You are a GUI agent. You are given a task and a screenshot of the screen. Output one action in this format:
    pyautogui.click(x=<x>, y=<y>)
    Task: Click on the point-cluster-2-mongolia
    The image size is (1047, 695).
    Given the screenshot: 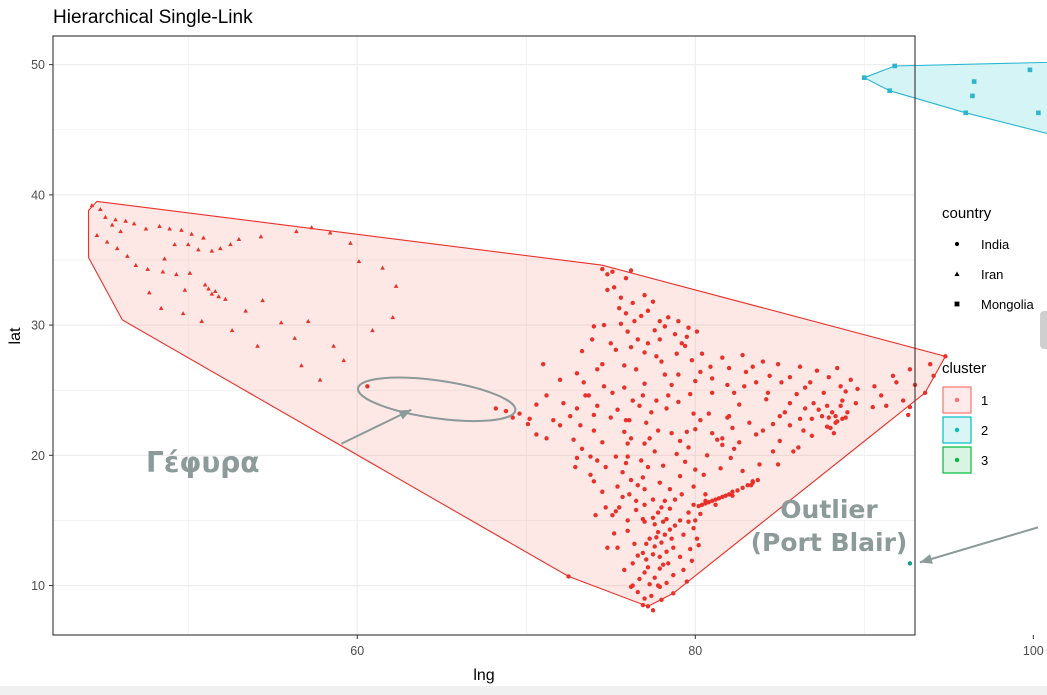 What is the action you would take?
    pyautogui.click(x=966, y=113)
    